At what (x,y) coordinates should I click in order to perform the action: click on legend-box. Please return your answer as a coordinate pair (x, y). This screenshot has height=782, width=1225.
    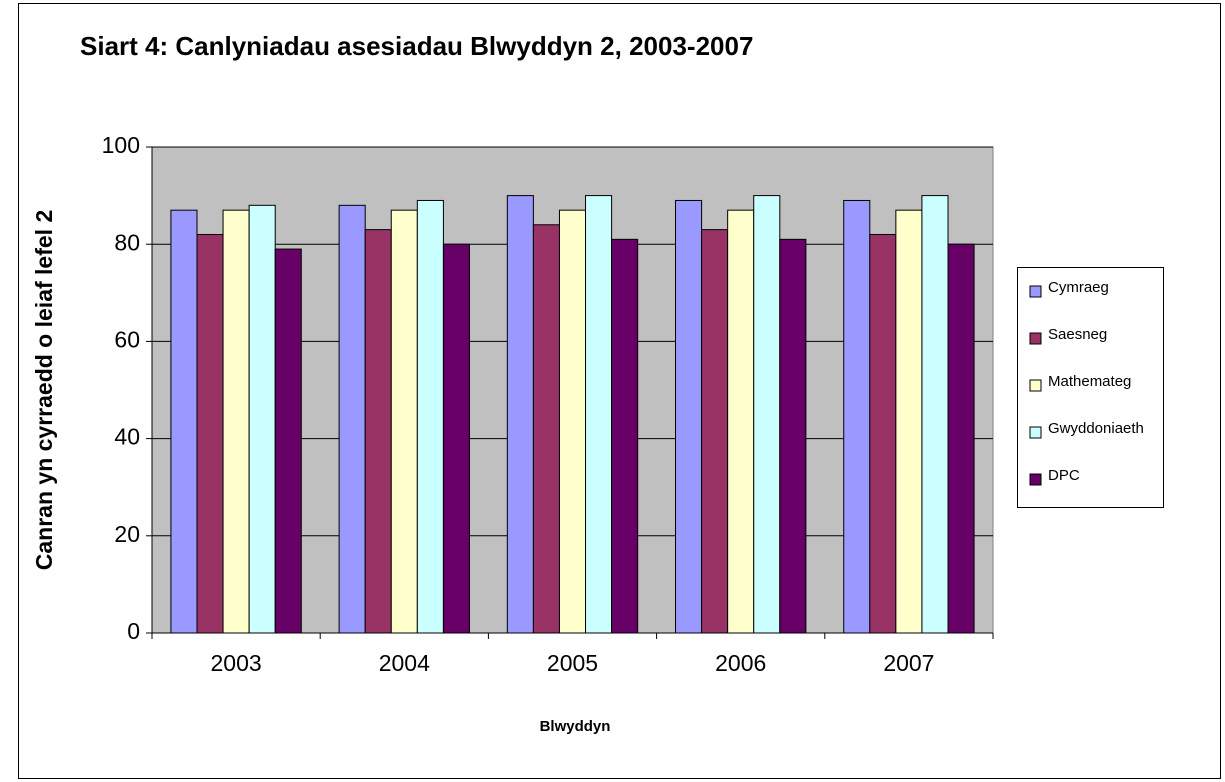
    Looking at the image, I should click on (1090, 387).